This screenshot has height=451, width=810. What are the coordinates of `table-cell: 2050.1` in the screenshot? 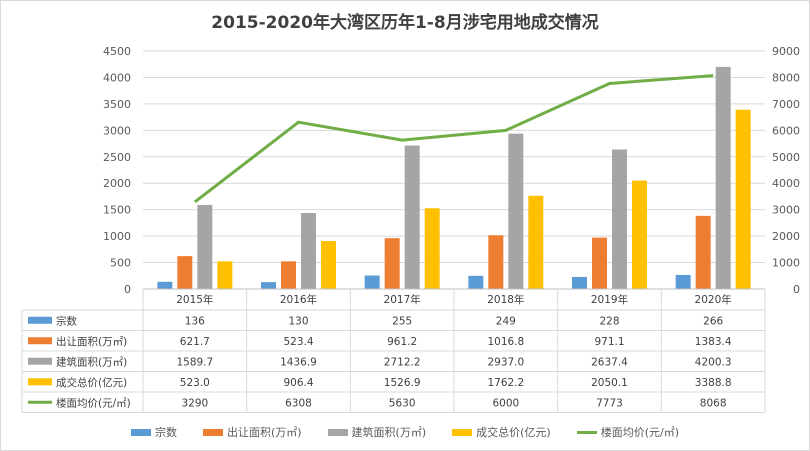 It's located at (609, 383).